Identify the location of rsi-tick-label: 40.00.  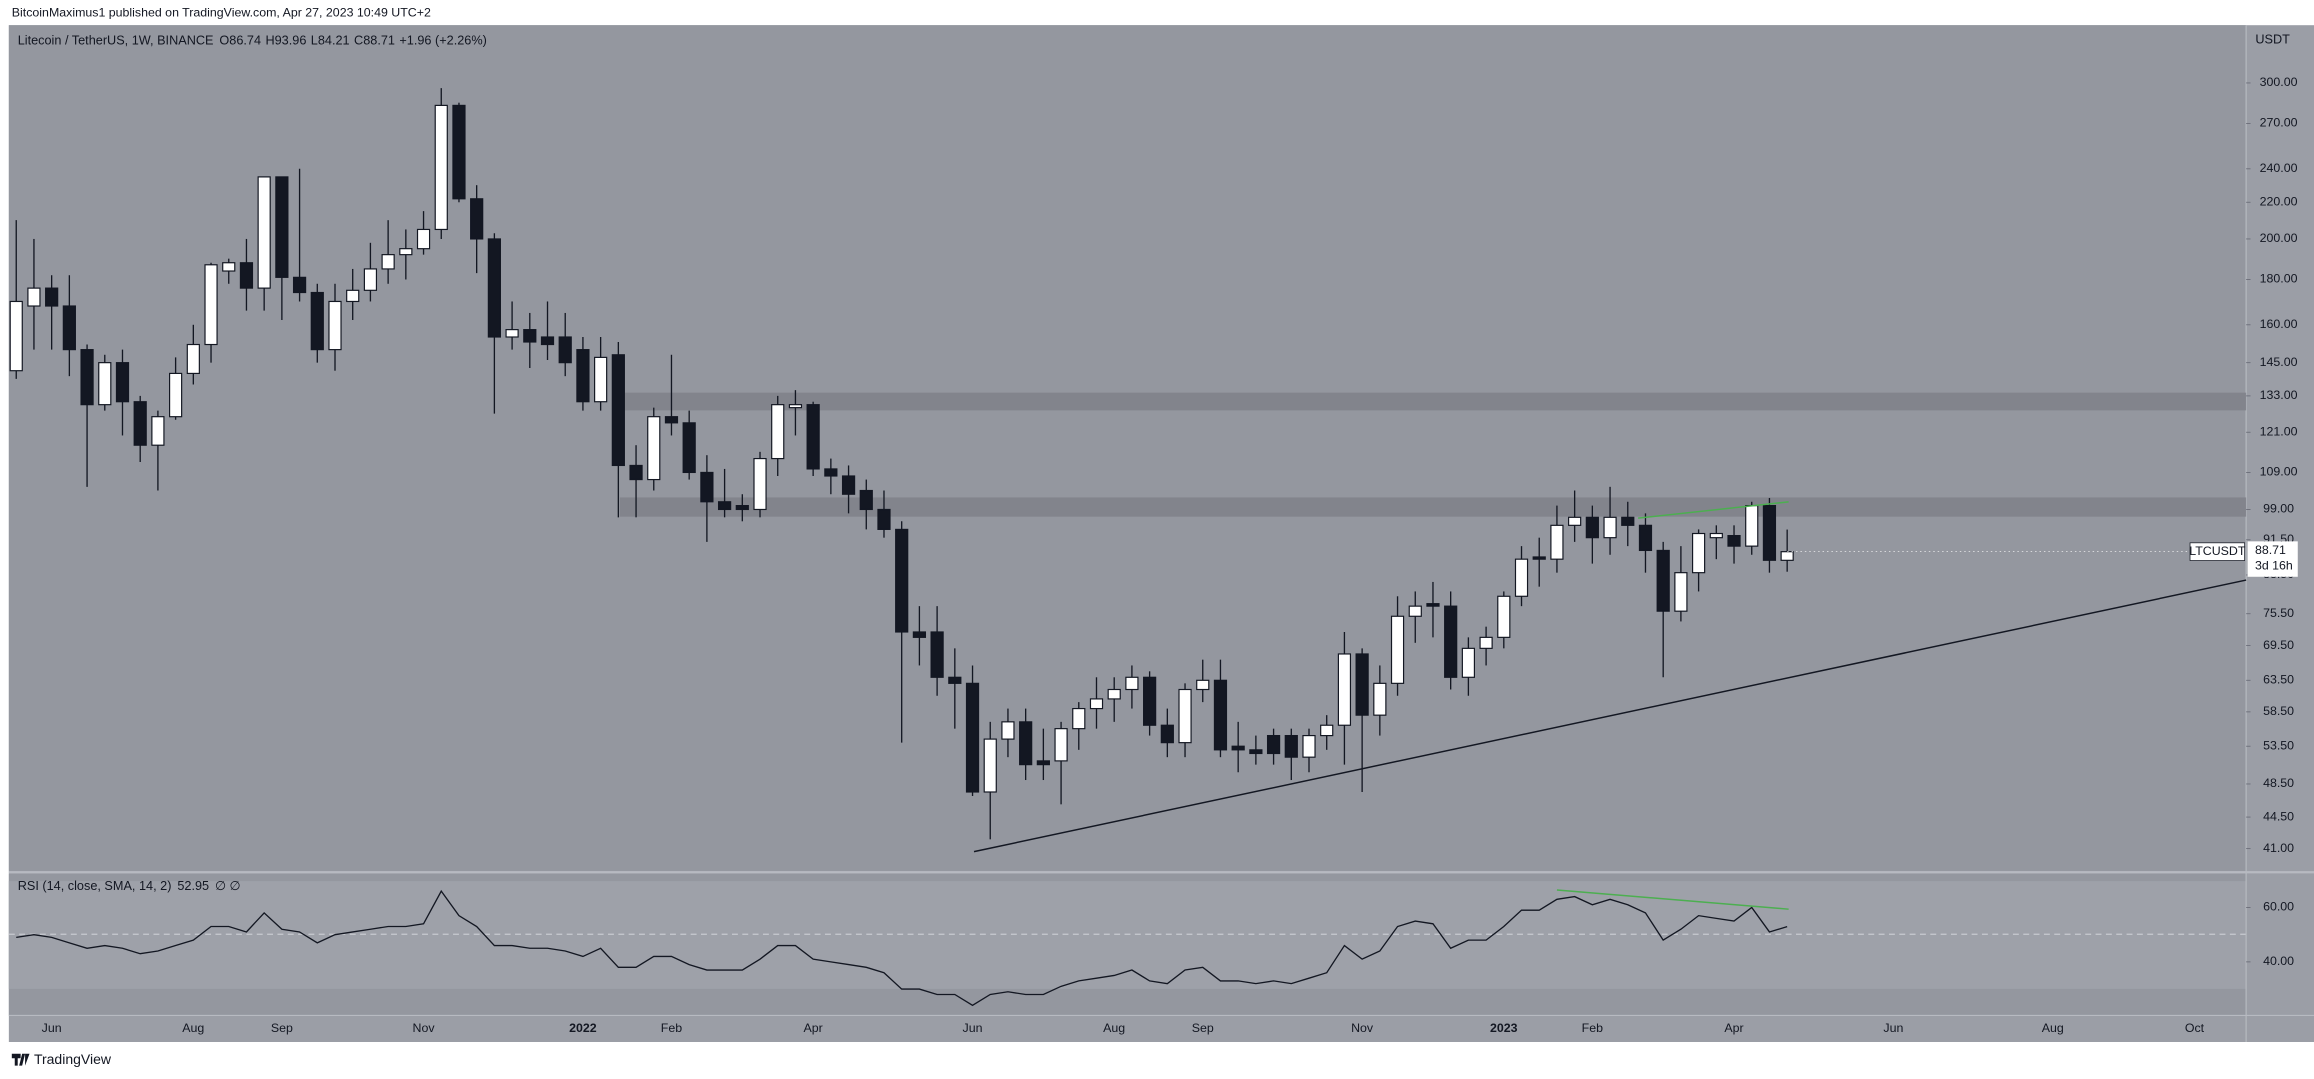
(2278, 961).